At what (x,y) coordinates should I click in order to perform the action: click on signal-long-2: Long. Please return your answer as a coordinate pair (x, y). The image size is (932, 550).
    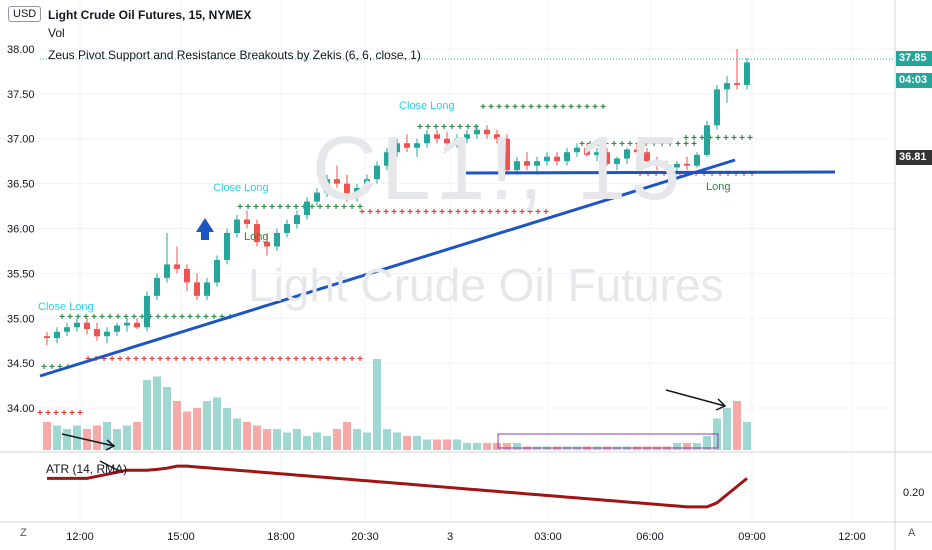
    Looking at the image, I should click on (718, 187).